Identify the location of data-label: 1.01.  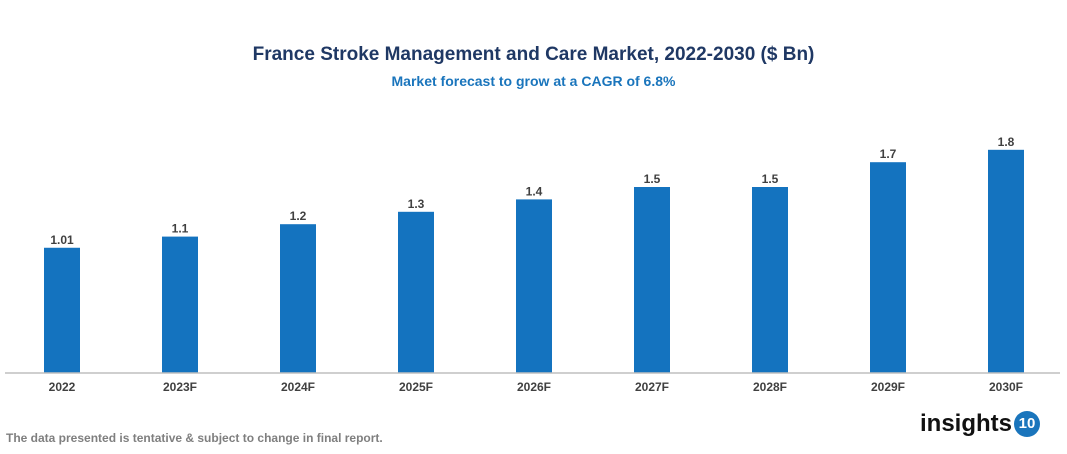
(62, 240).